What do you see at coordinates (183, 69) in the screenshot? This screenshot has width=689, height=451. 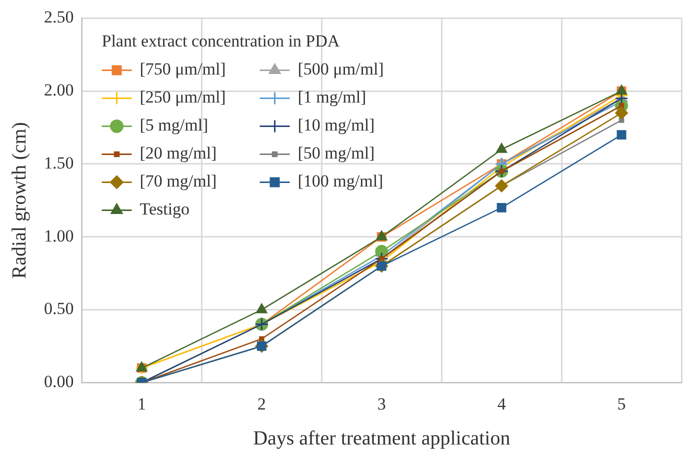 I see `legend-label: [750 μm/ml]` at bounding box center [183, 69].